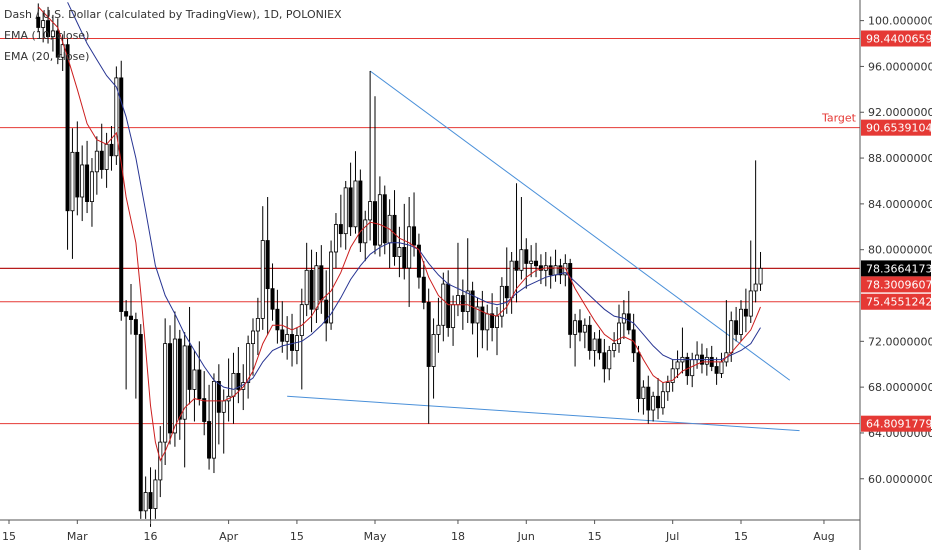 The width and height of the screenshot is (932, 550). What do you see at coordinates (899, 284) in the screenshot?
I see `price-level-label-text: 78.30096079` at bounding box center [899, 284].